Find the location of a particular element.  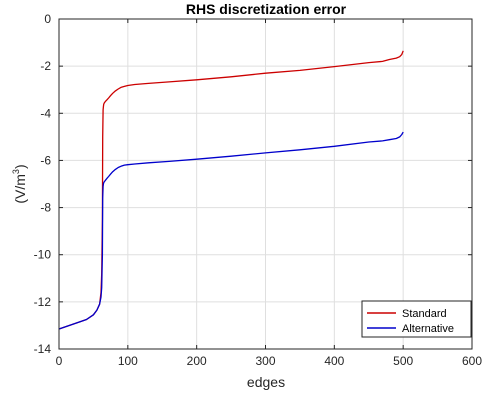

y-axis-label: (V/m3) is located at coordinates (19, 183).